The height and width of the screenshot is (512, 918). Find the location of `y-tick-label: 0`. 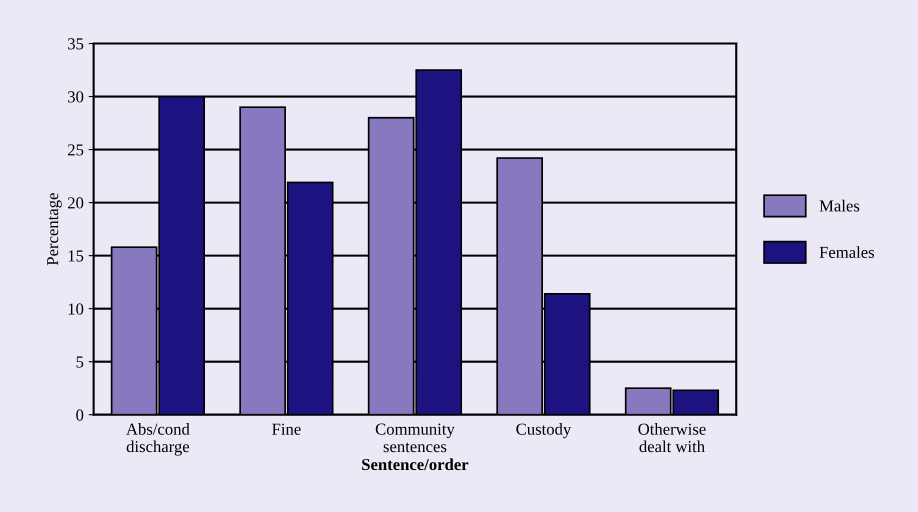

y-tick-label: 0 is located at coordinates (80, 415).